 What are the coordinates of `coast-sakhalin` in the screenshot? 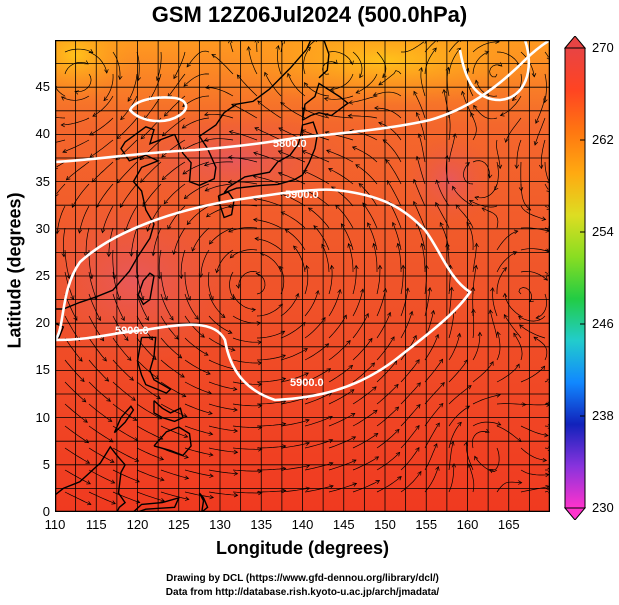 It's located at (324, 59).